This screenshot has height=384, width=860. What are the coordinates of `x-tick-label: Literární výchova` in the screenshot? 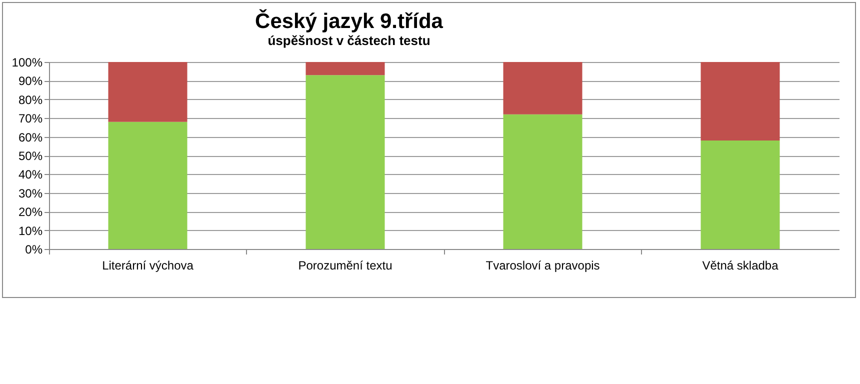 It's located at (148, 265).